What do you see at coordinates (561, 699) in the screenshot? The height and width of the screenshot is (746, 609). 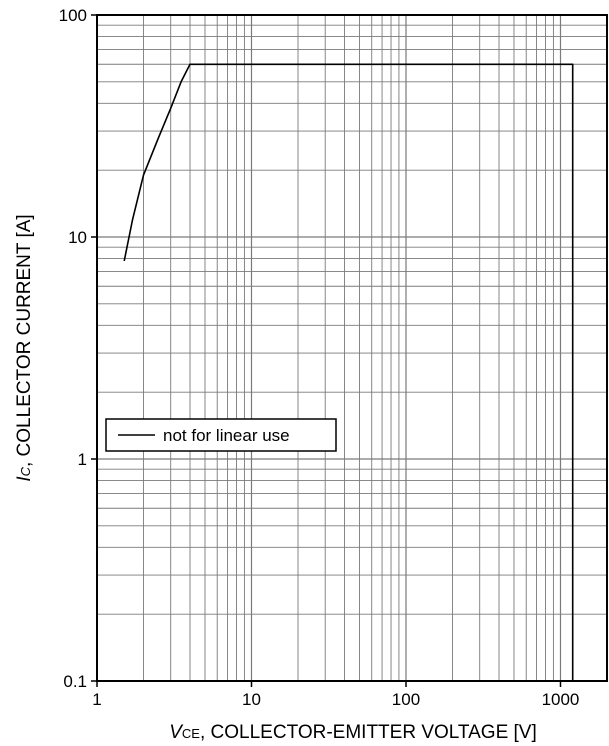 I see `x-tick-label: 1000` at bounding box center [561, 699].